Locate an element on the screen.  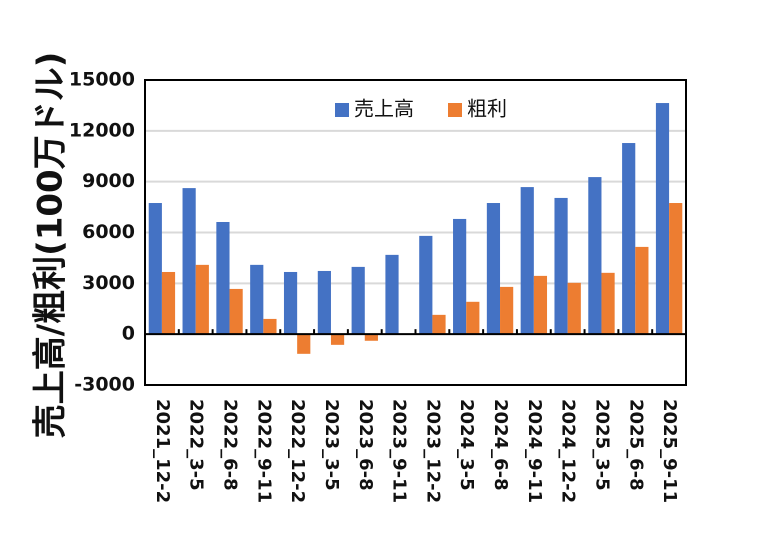
y-tick-label: 12000 is located at coordinates (102, 130).